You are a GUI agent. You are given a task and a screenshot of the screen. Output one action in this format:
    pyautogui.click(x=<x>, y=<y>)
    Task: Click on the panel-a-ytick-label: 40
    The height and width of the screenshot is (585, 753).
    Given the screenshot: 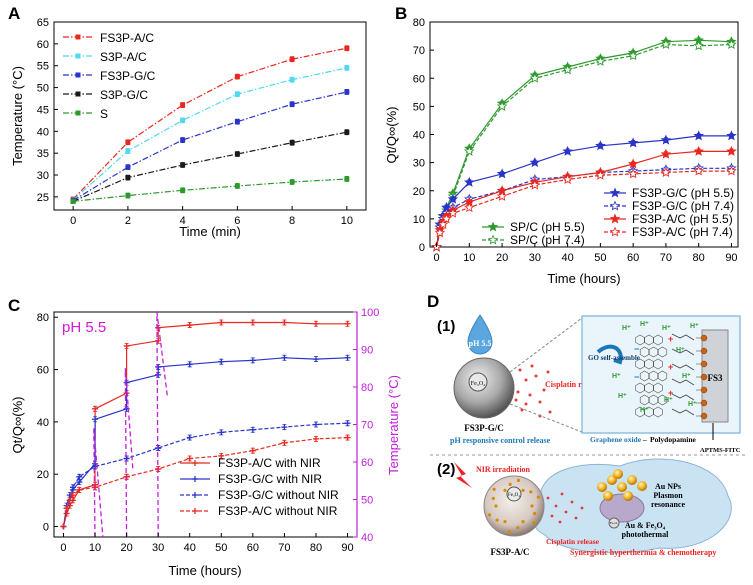 What is the action you would take?
    pyautogui.click(x=43, y=132)
    